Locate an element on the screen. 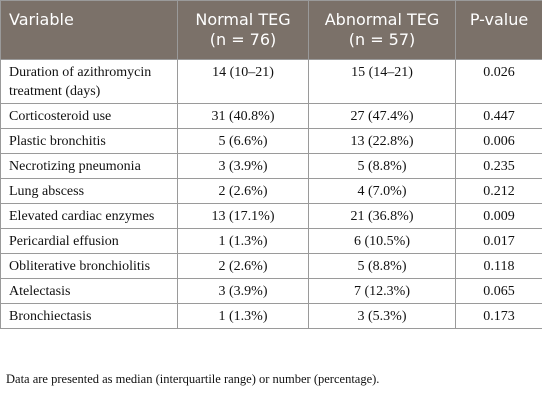 This screenshot has height=402, width=542. table-cell: Elevated cardiac enzymes is located at coordinates (89, 216).